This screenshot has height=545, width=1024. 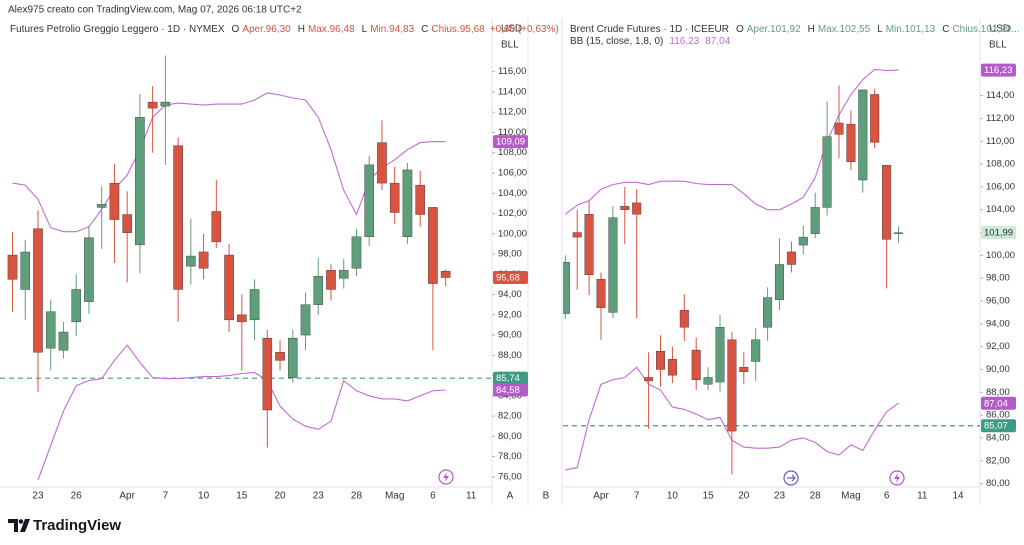 What do you see at coordinates (241, 412) in the screenshot?
I see `band-lower` at bounding box center [241, 412].